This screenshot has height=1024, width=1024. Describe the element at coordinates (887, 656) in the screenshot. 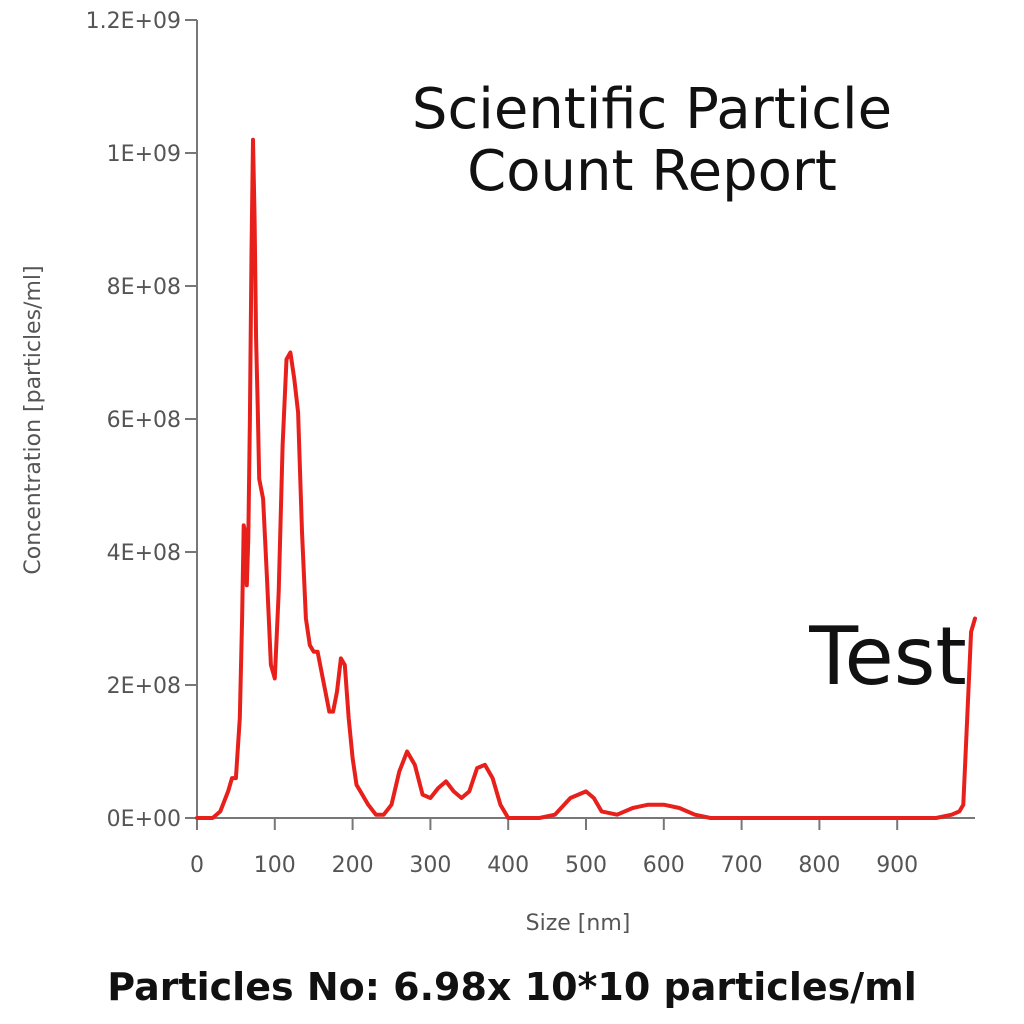

I see `chart-annotation: Test` at that location.